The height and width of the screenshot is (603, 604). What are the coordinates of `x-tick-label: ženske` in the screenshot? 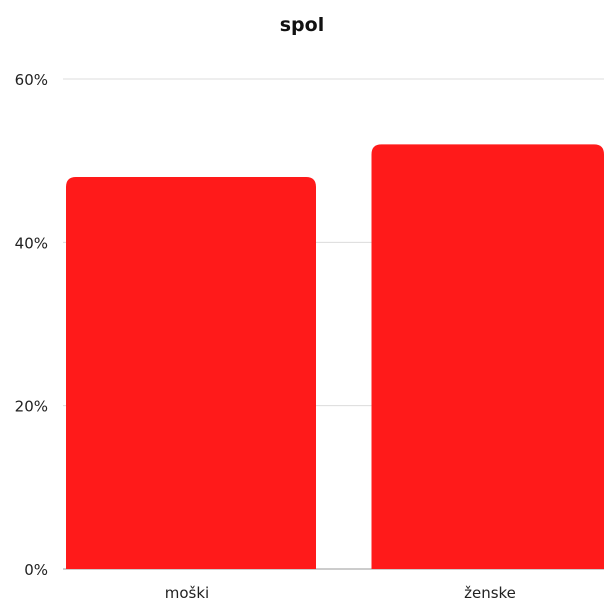 It's located at (490, 593).